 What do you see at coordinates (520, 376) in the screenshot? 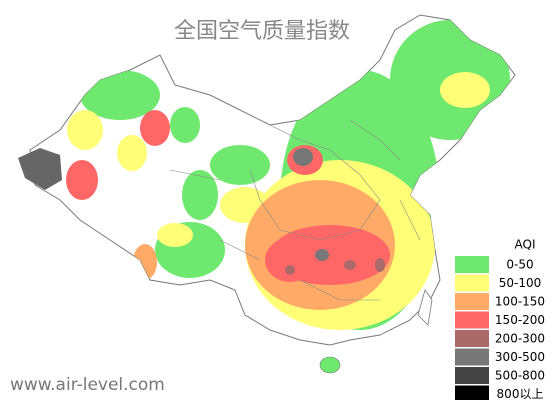
I see `legend-label: 500-800` at bounding box center [520, 376].